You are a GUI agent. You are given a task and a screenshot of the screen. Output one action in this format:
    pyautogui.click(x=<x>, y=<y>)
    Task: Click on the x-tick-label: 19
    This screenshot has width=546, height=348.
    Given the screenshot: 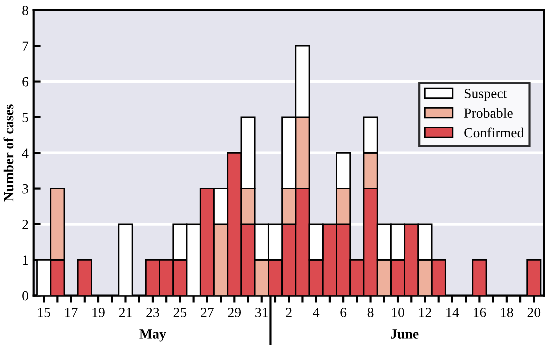 What is the action you would take?
    pyautogui.click(x=98, y=313)
    